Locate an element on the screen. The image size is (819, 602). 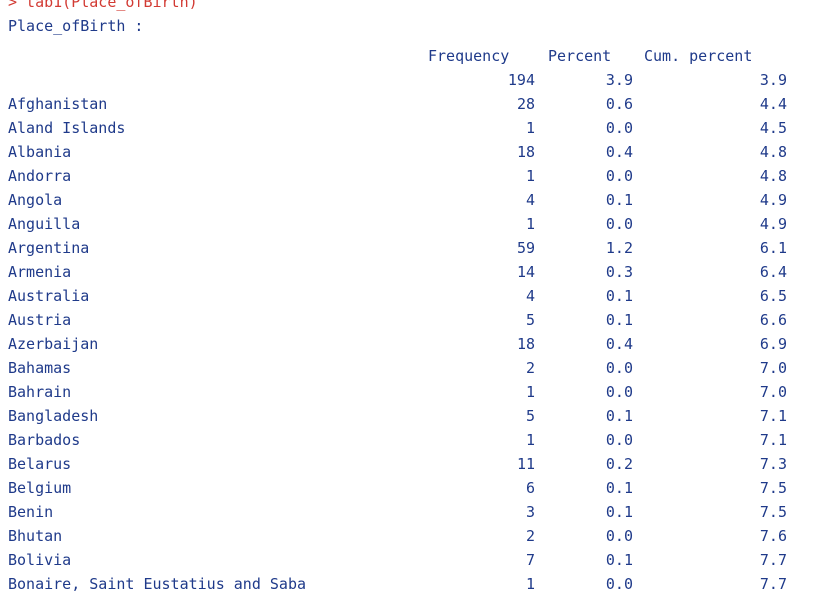
row-percent: 0.6 is located at coordinates (619, 104).